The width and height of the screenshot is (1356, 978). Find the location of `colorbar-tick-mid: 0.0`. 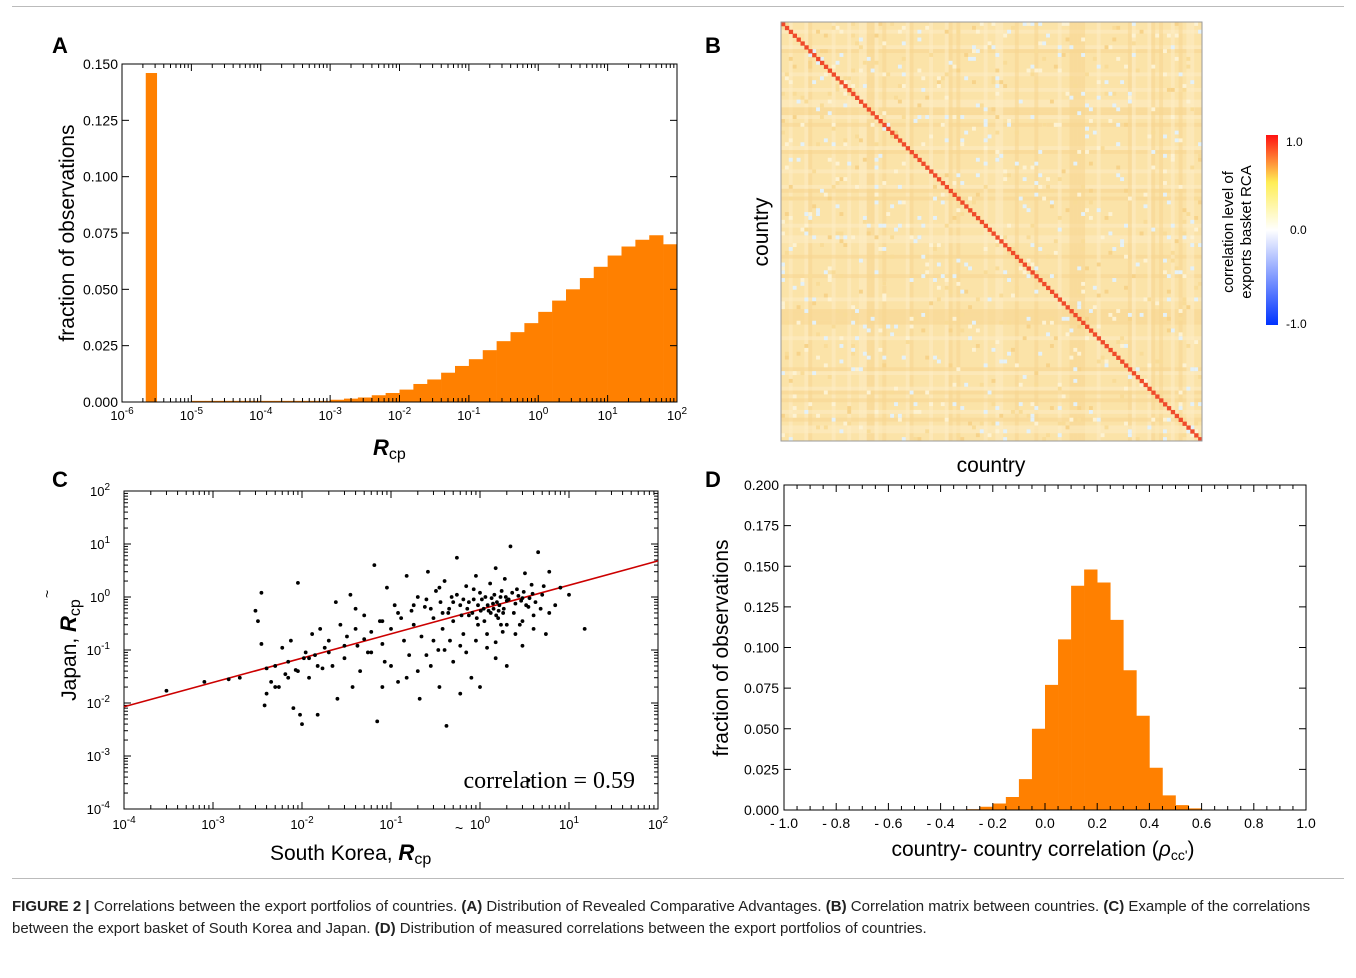

colorbar-tick-mid: 0.0 is located at coordinates (1298, 230).